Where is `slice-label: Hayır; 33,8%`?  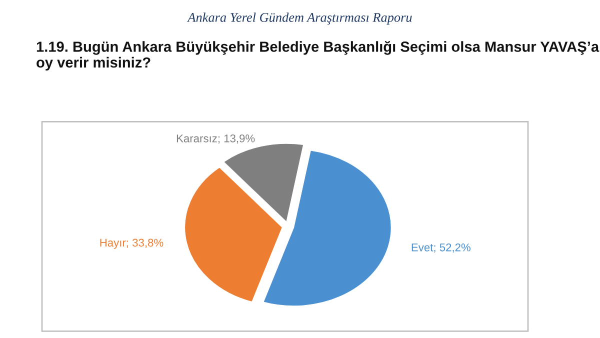
slice-label: Hayır; 33,8% is located at coordinates (132, 243).